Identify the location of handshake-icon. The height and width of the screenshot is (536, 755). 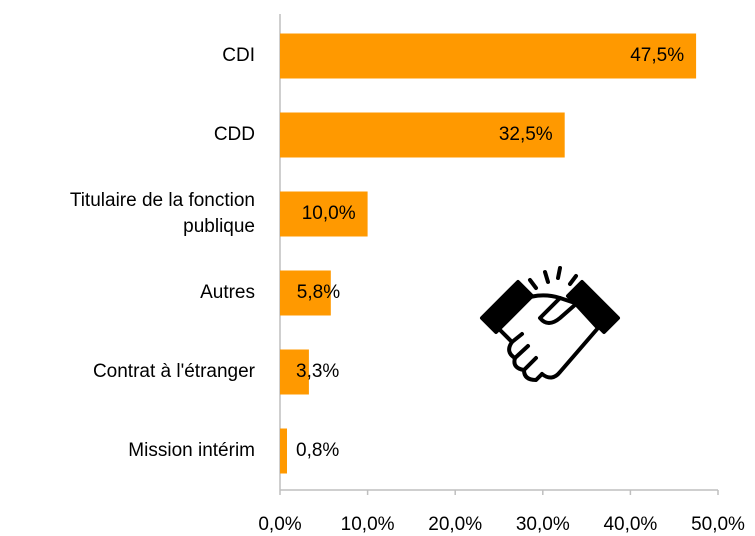
(550, 324).